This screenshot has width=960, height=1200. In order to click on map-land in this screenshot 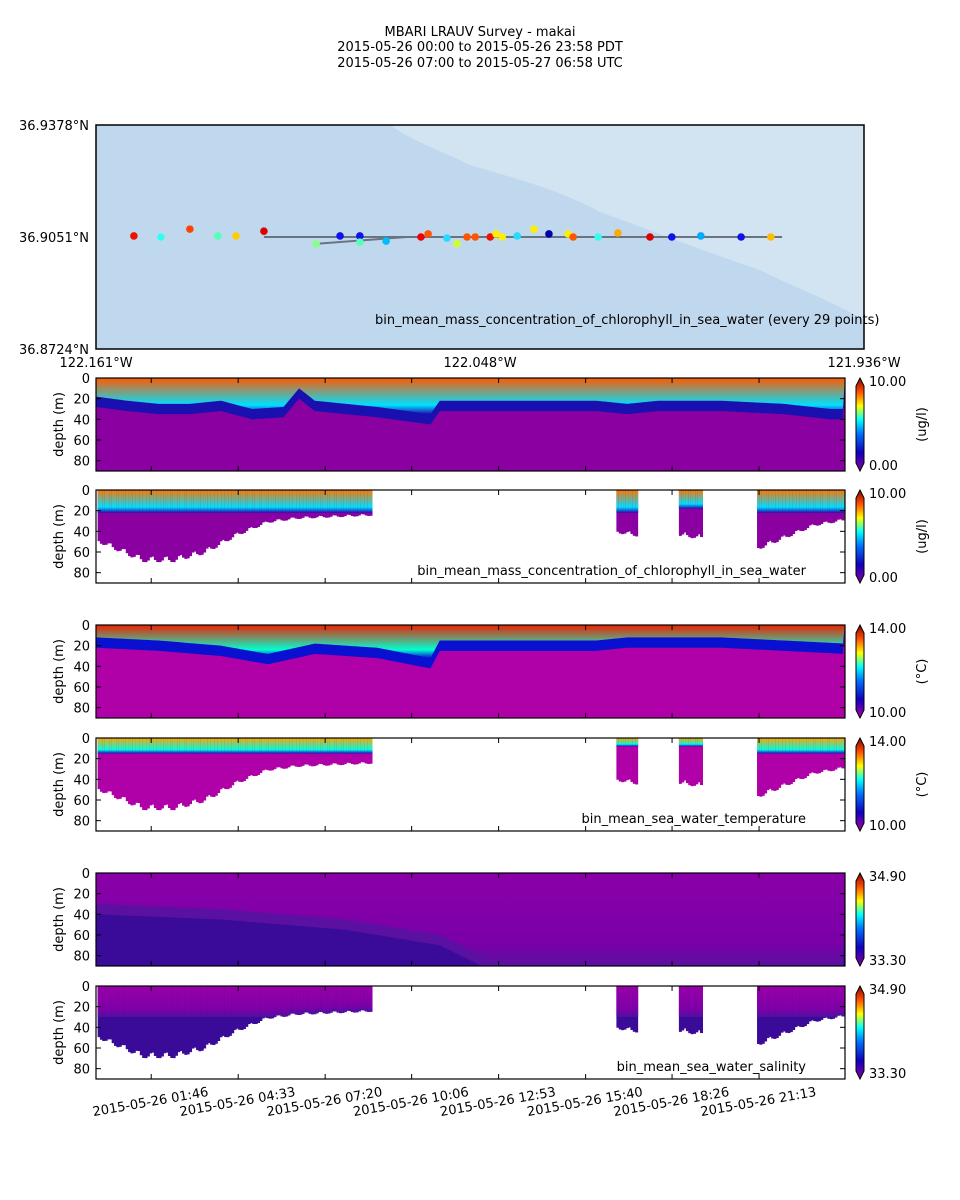, I will do `click(627, 222)`.